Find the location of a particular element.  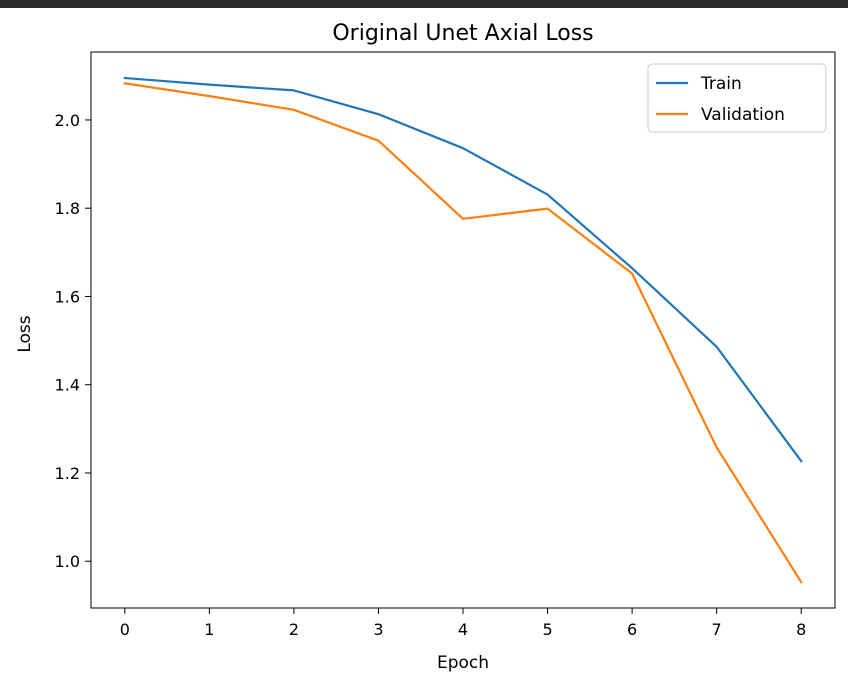

legend-label-validation: Validation is located at coordinates (743, 115).